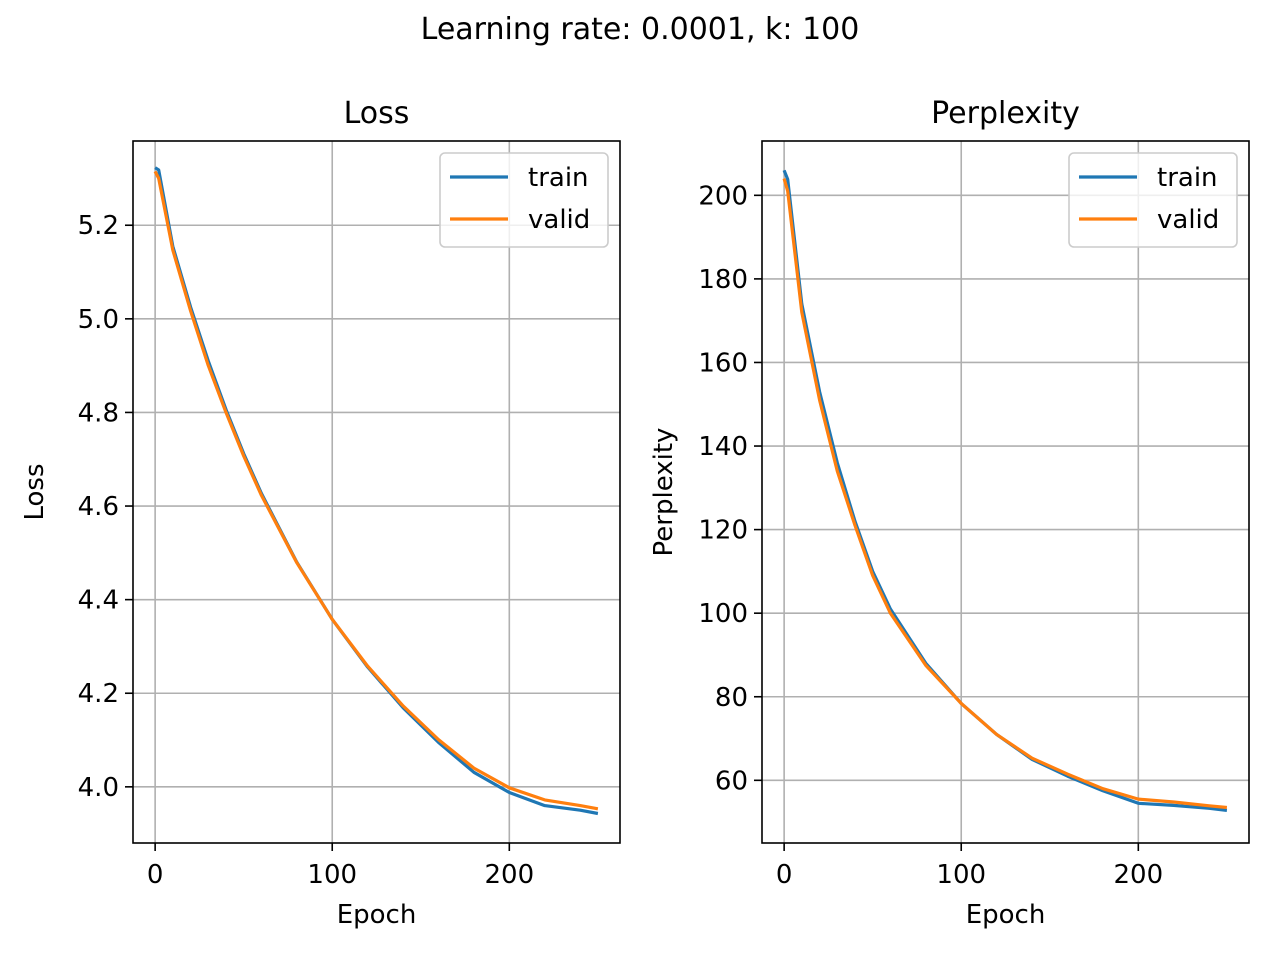  Describe the element at coordinates (98, 413) in the screenshot. I see `y-tick-label: 4.8` at that location.